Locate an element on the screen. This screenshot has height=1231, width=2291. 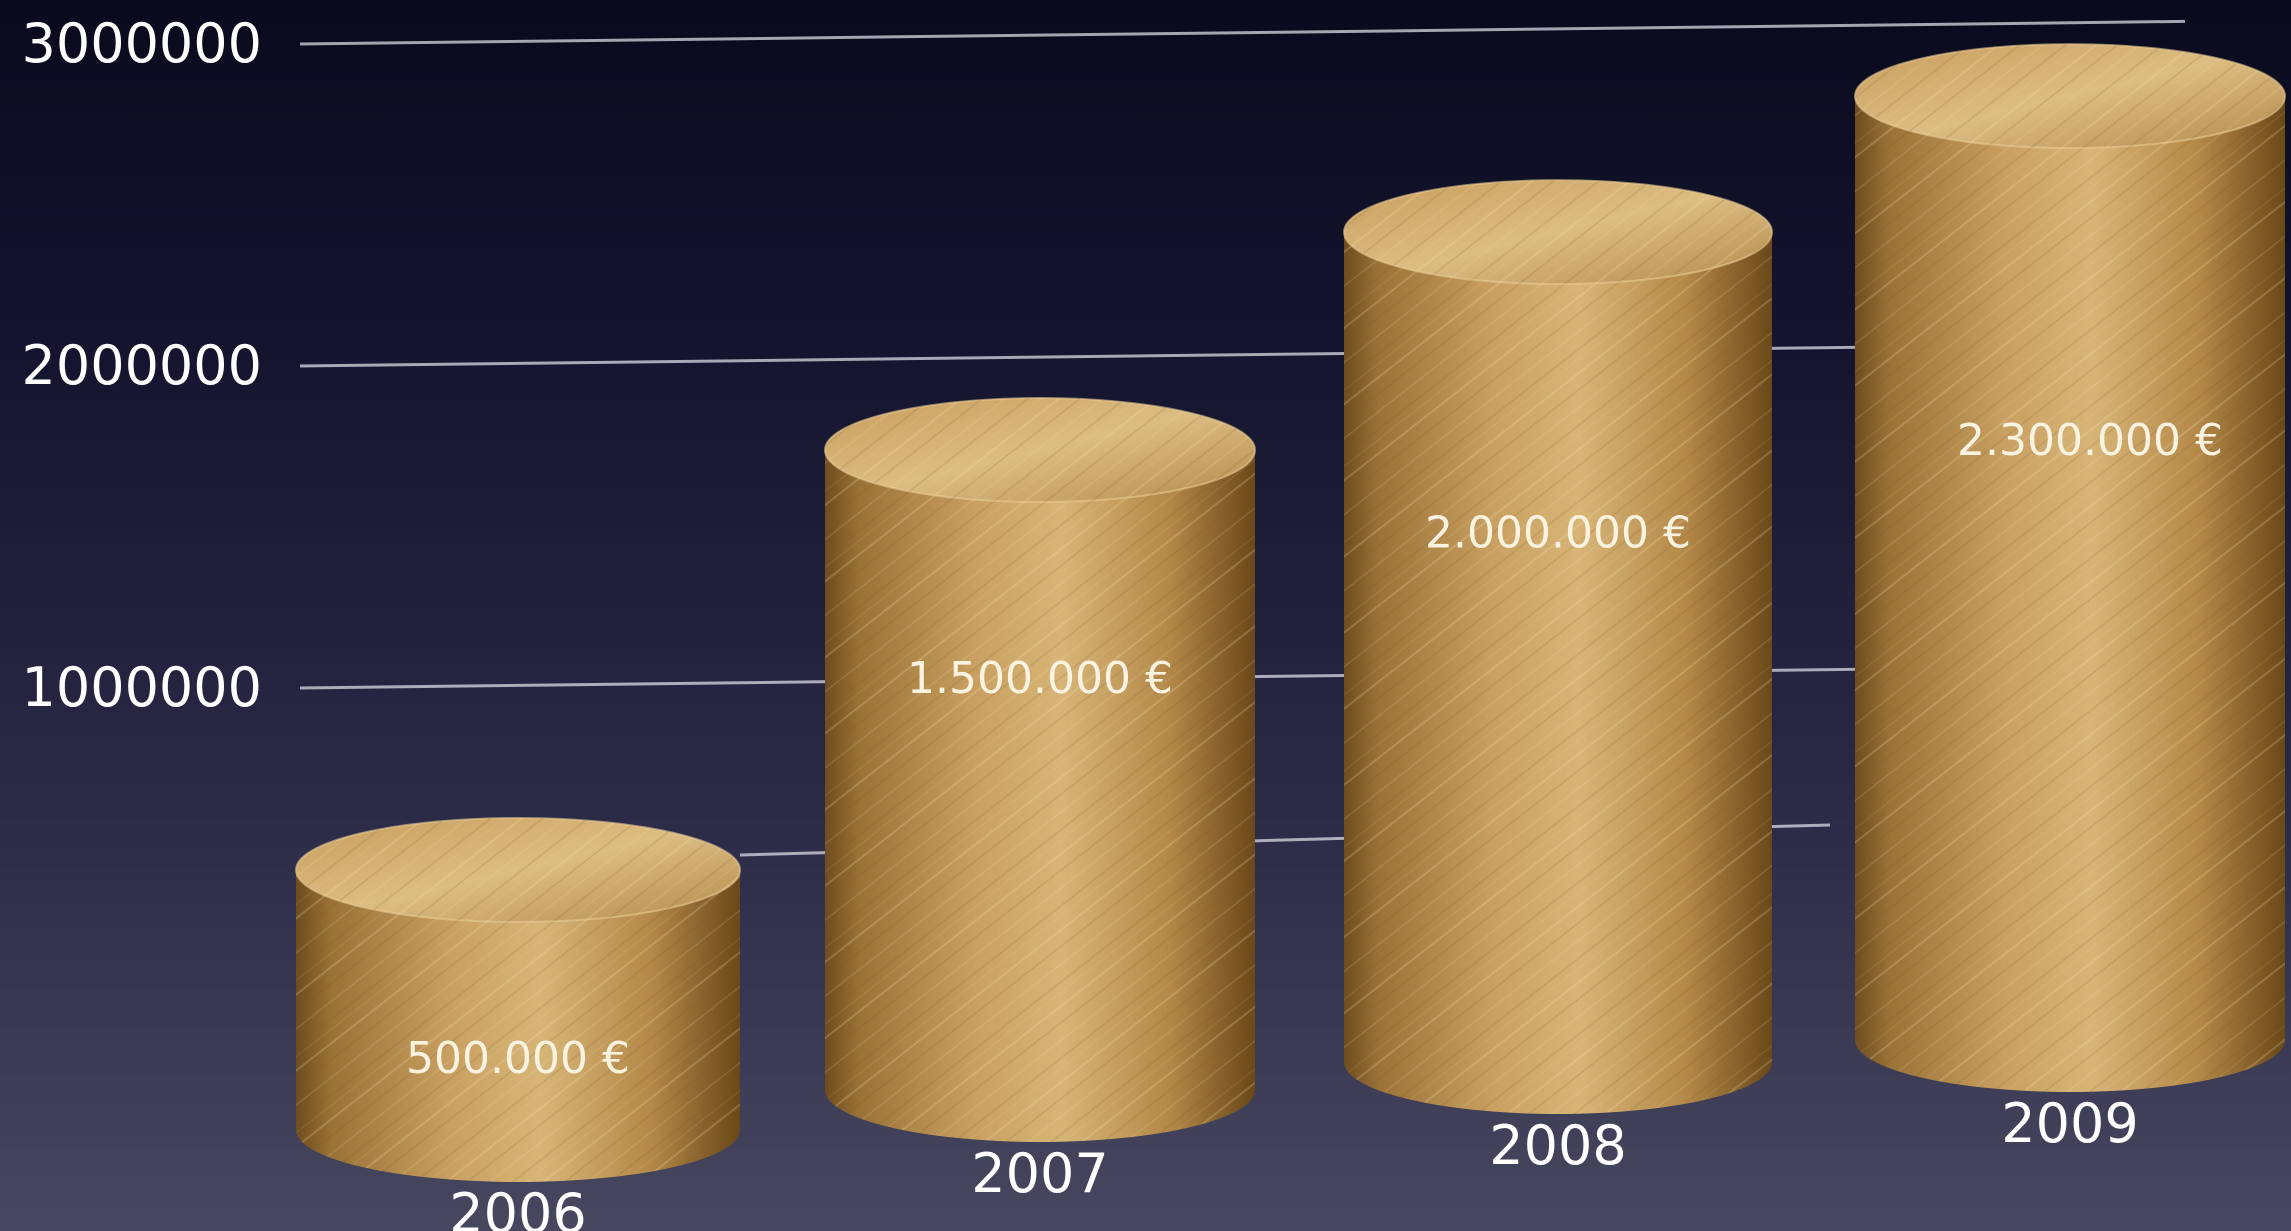
bar-2008 is located at coordinates (1558, 646).